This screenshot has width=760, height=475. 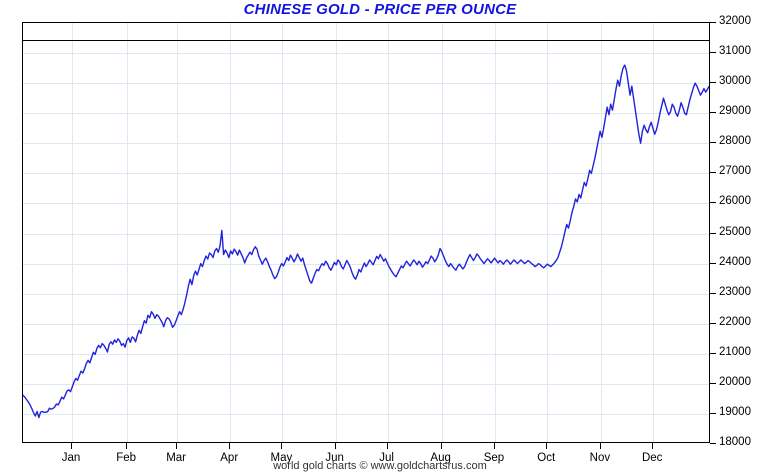 What do you see at coordinates (380, 9) in the screenshot?
I see `page-title: CHINESE GOLD - PRICE PER OUNCE` at bounding box center [380, 9].